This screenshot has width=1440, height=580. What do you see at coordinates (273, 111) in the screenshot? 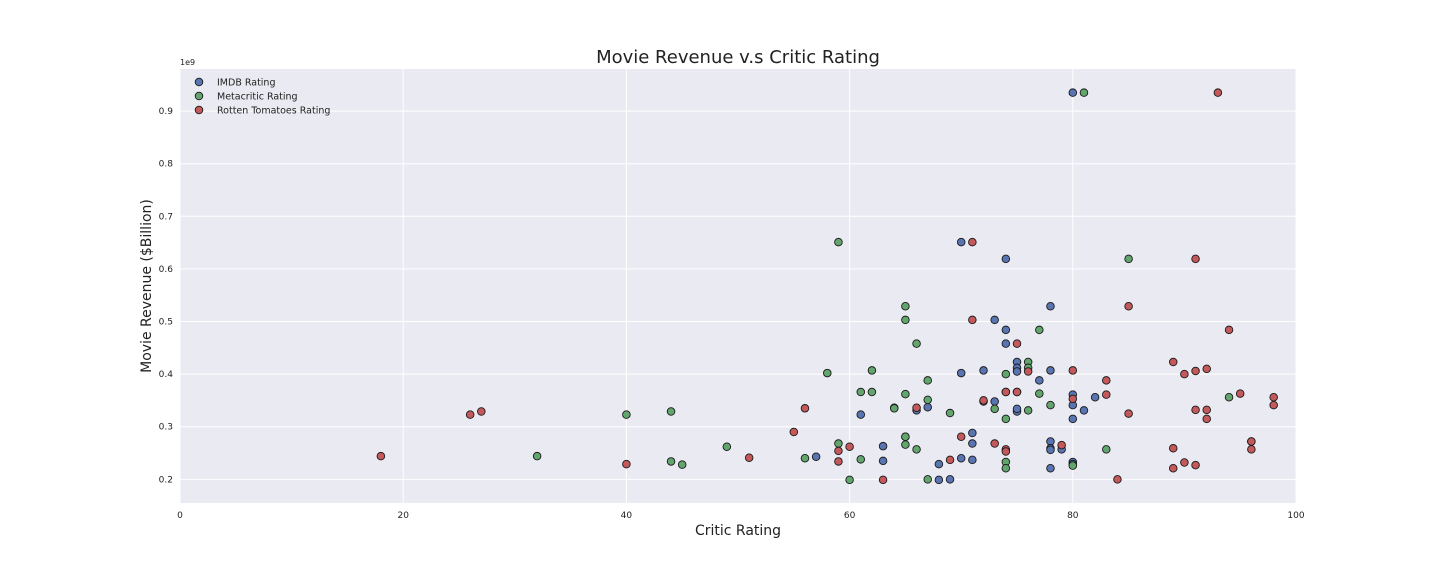
I see `legend-label: Rotten Tomatoes Rating` at bounding box center [273, 111].